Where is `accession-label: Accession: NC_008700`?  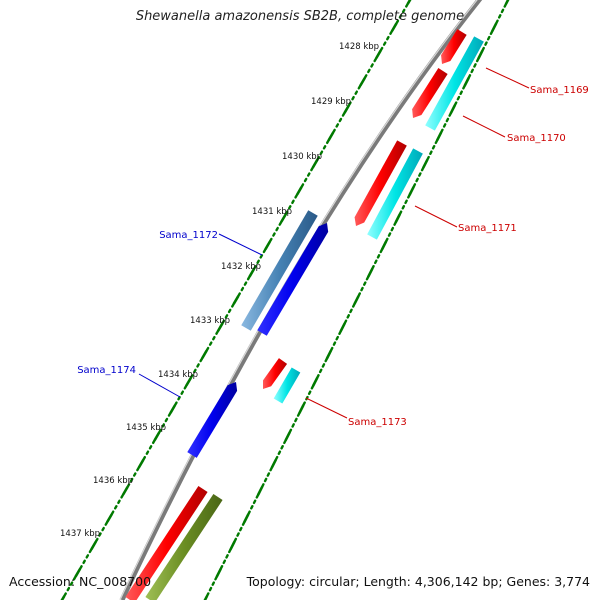
accession-label: Accession: NC_008700 is located at coordinates (80, 581).